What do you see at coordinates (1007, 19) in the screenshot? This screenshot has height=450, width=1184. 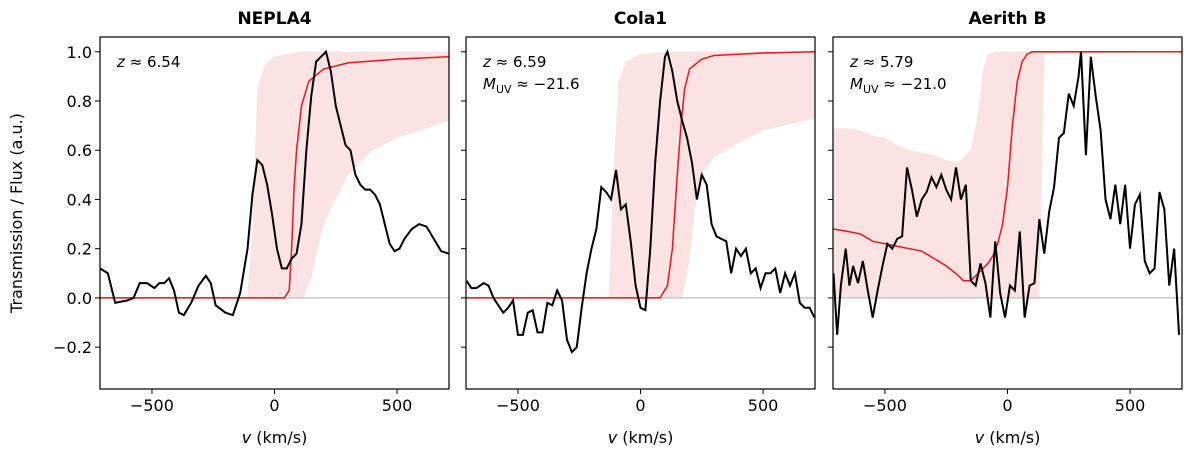 I see `panel-title: Aerith B` at bounding box center [1007, 19].